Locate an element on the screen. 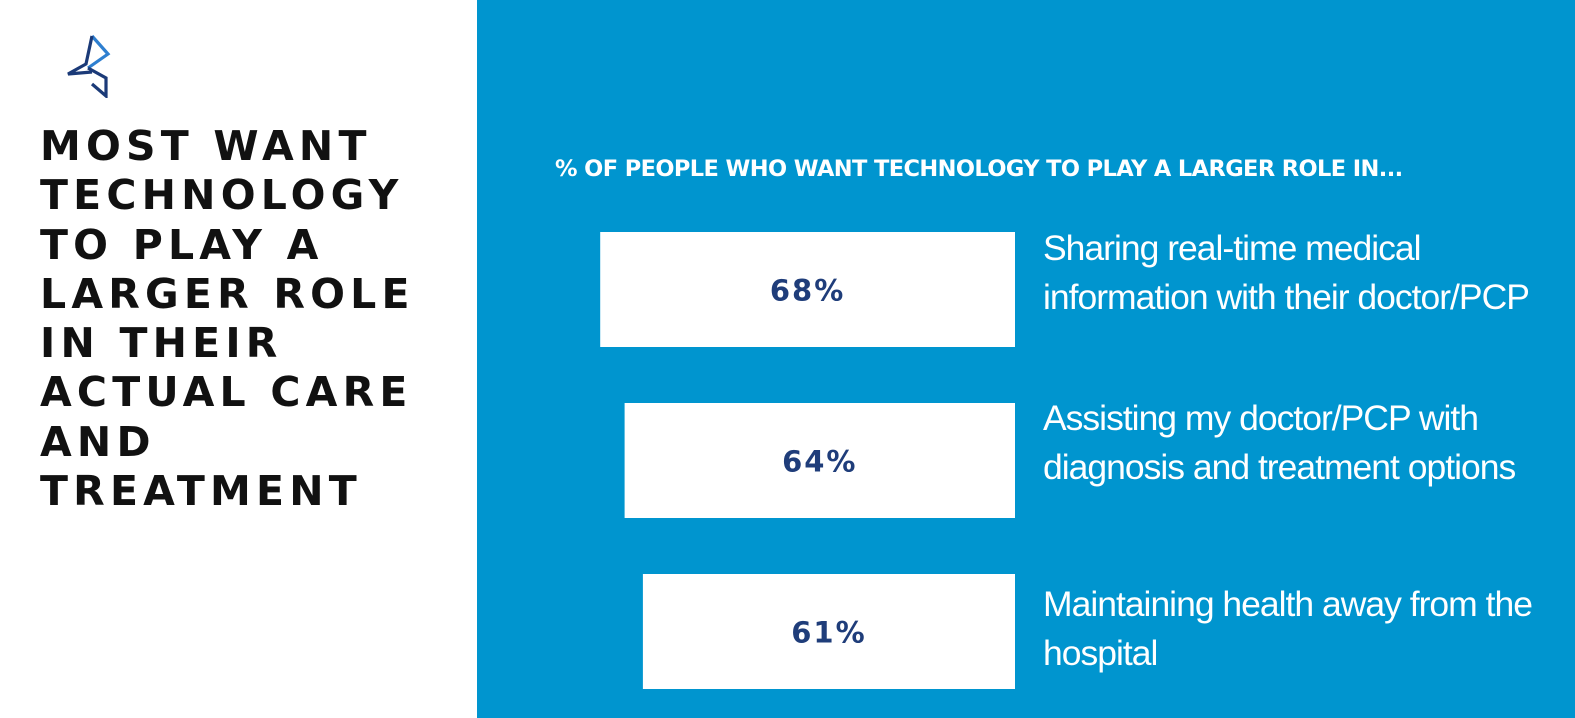 The image size is (1575, 718). brand-logo-icon is located at coordinates (89, 66).